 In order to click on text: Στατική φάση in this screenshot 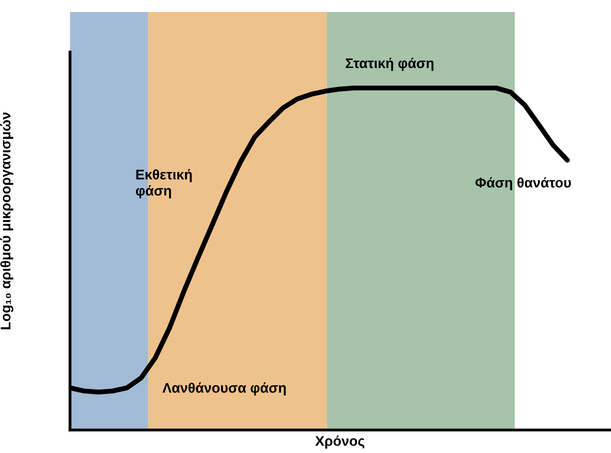, I will do `click(390, 64)`.